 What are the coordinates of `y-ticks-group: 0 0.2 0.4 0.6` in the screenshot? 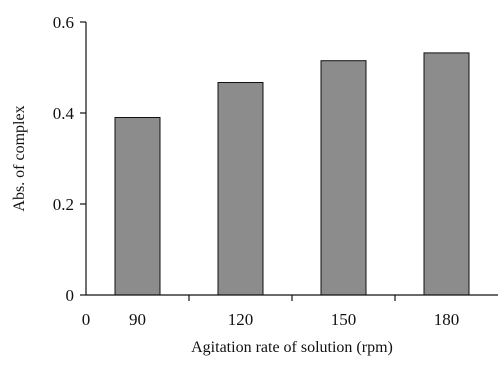 It's located at (69, 159).